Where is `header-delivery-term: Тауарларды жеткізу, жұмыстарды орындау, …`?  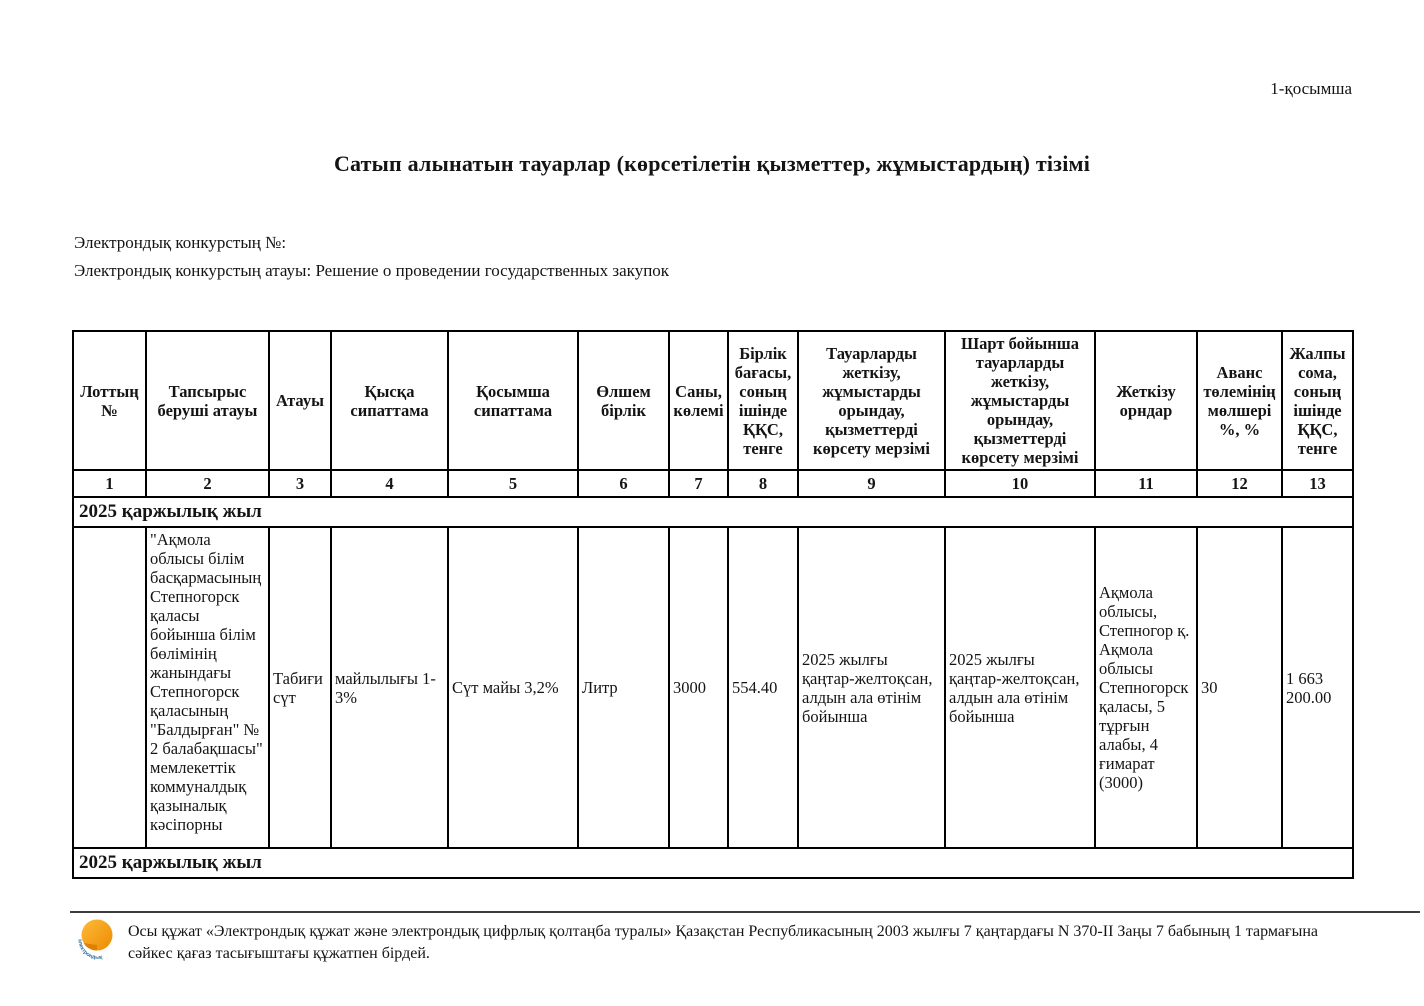 header-delivery-term: Тауарларды жеткізу, жұмыстарды орындау, … is located at coordinates (871, 400).